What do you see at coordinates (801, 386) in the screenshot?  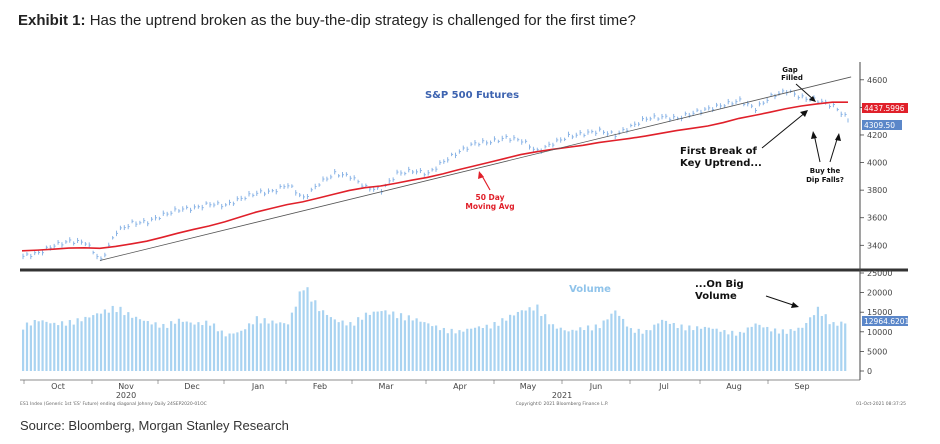 I see `x-tick-label: Sep` at bounding box center [801, 386].